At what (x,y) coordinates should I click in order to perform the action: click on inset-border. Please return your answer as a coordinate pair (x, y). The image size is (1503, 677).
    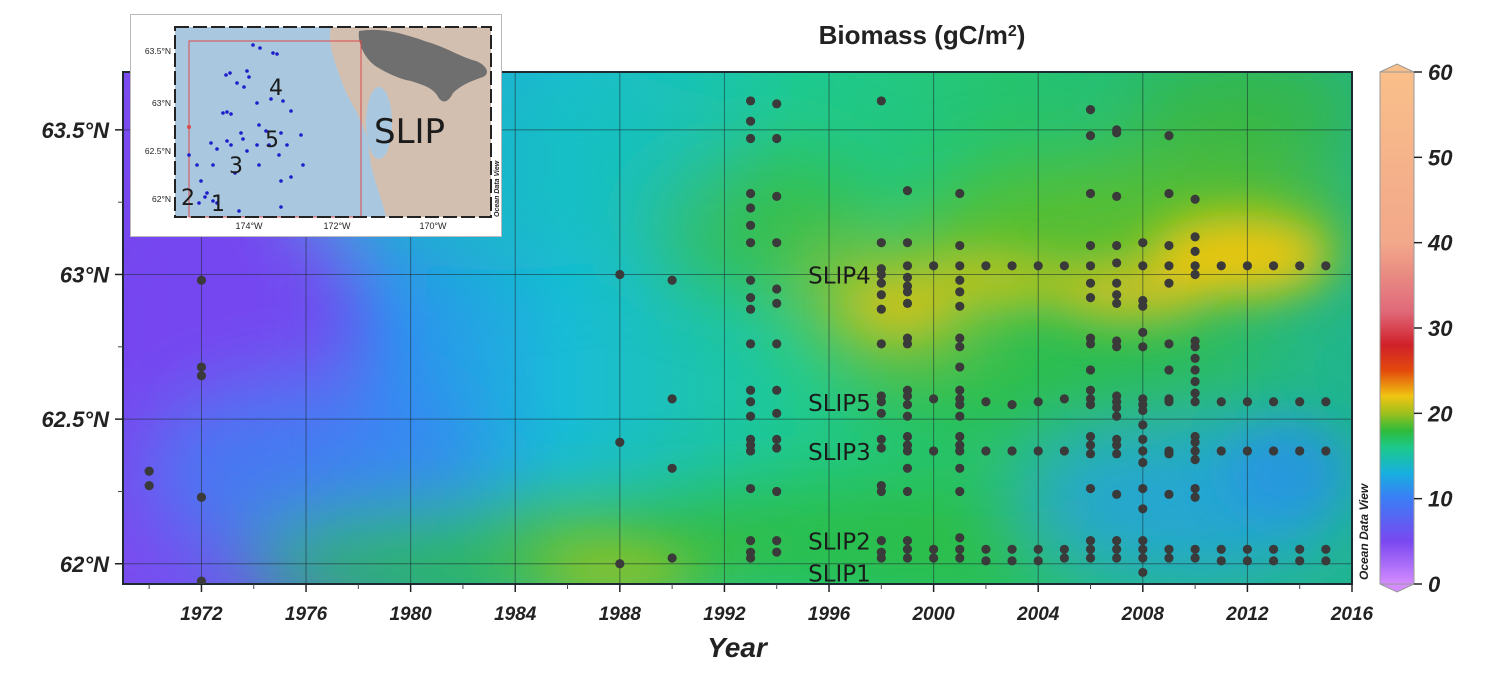
    Looking at the image, I should click on (333, 122).